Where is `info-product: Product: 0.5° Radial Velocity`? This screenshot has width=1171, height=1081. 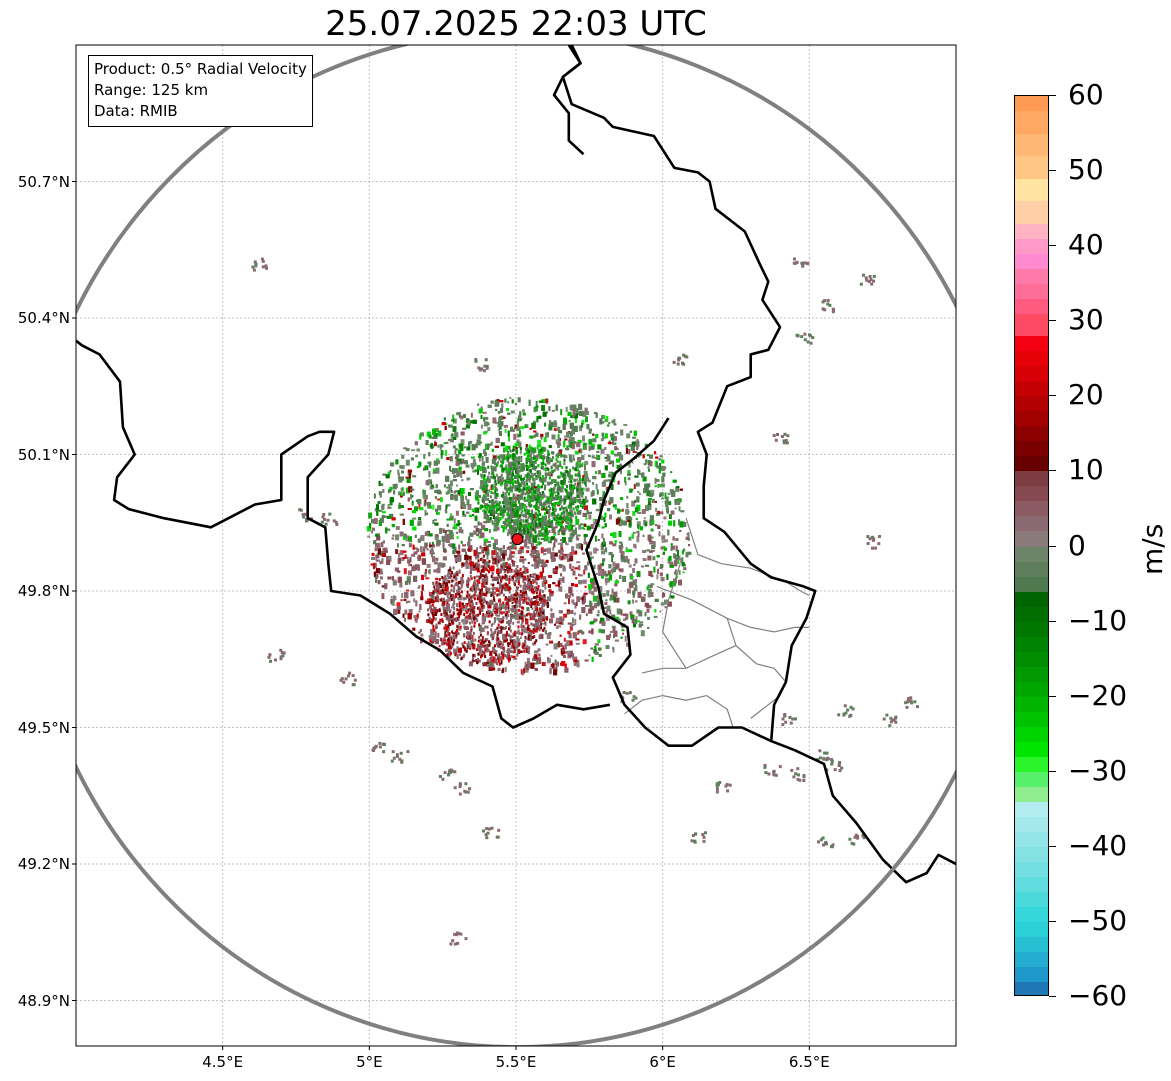
info-product: Product: 0.5° Radial Velocity is located at coordinates (200, 69).